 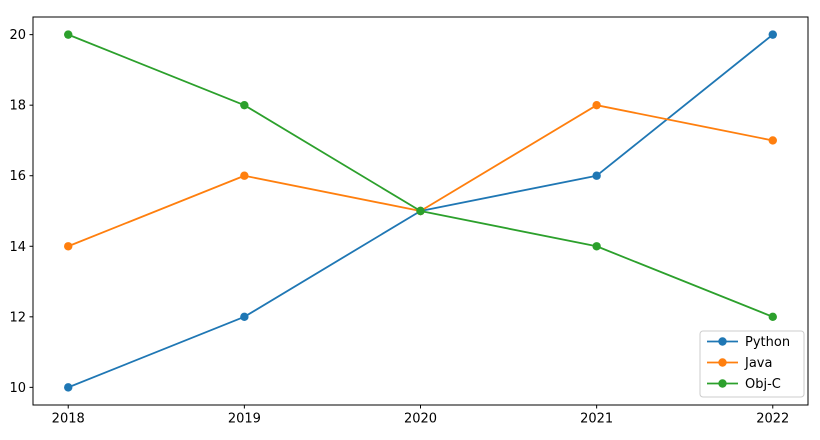 What do you see at coordinates (17, 106) in the screenshot?
I see `y-tick-label: 18` at bounding box center [17, 106].